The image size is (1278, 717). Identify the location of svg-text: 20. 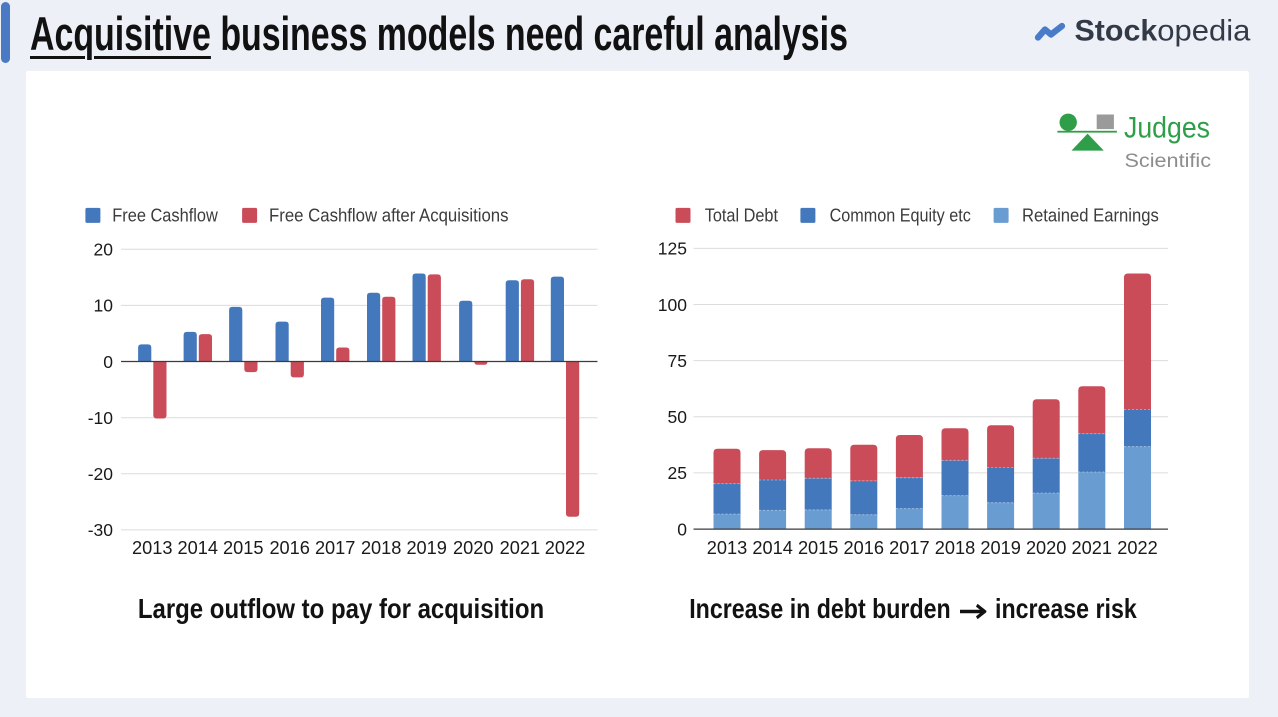
(104, 250).